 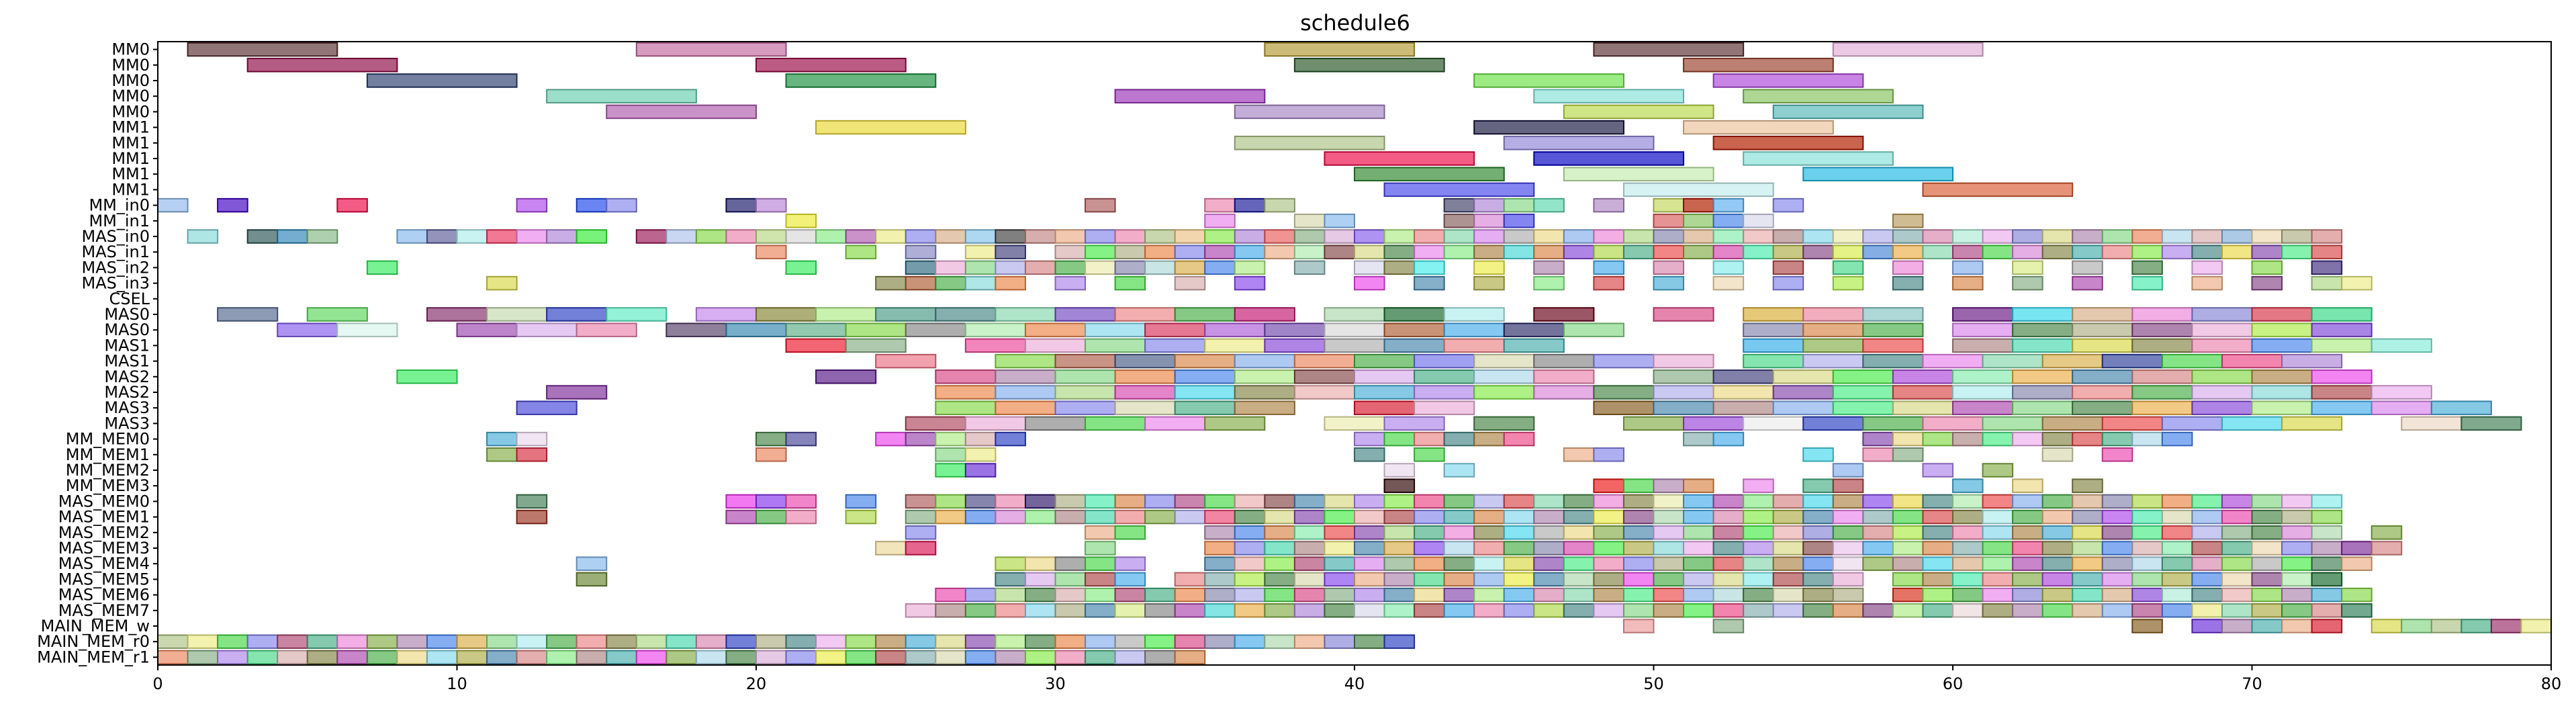 I want to click on row-label: MAS0, so click(x=127, y=329).